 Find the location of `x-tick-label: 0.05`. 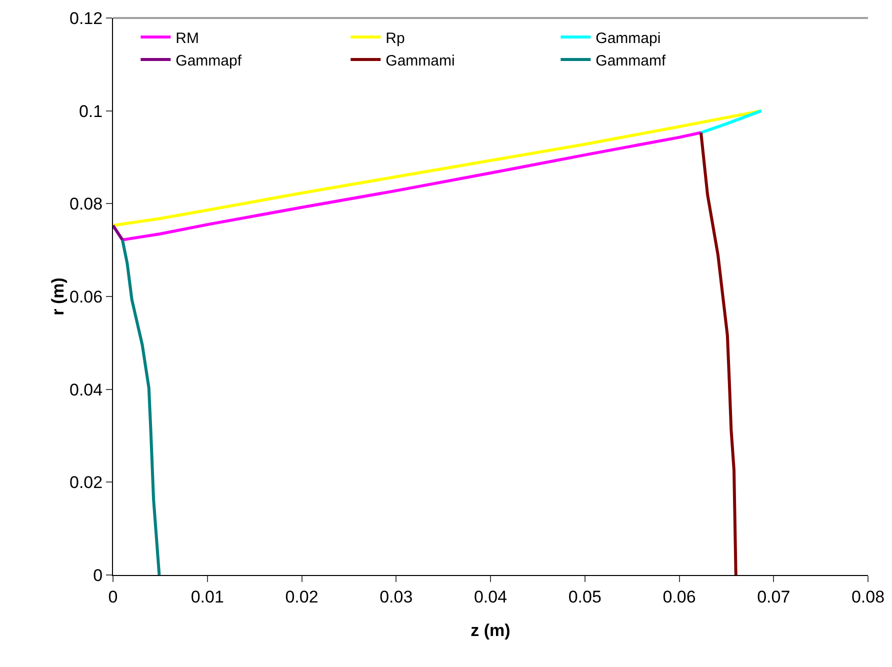

x-tick-label: 0.05 is located at coordinates (585, 596).